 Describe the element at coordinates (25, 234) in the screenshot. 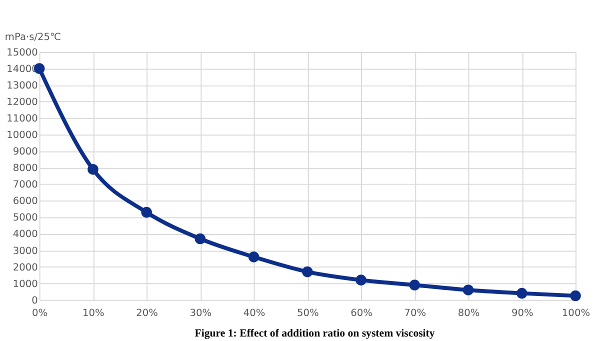

I see `y-tick-label: 4000` at that location.